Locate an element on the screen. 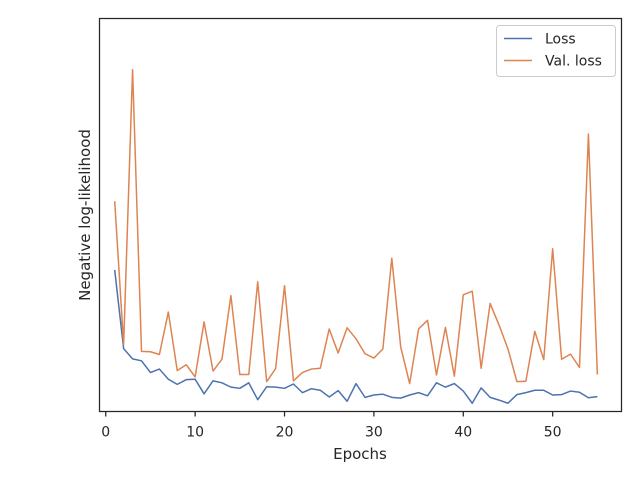  x-ticks: 0 10 20 30 40 50 is located at coordinates (331, 426).